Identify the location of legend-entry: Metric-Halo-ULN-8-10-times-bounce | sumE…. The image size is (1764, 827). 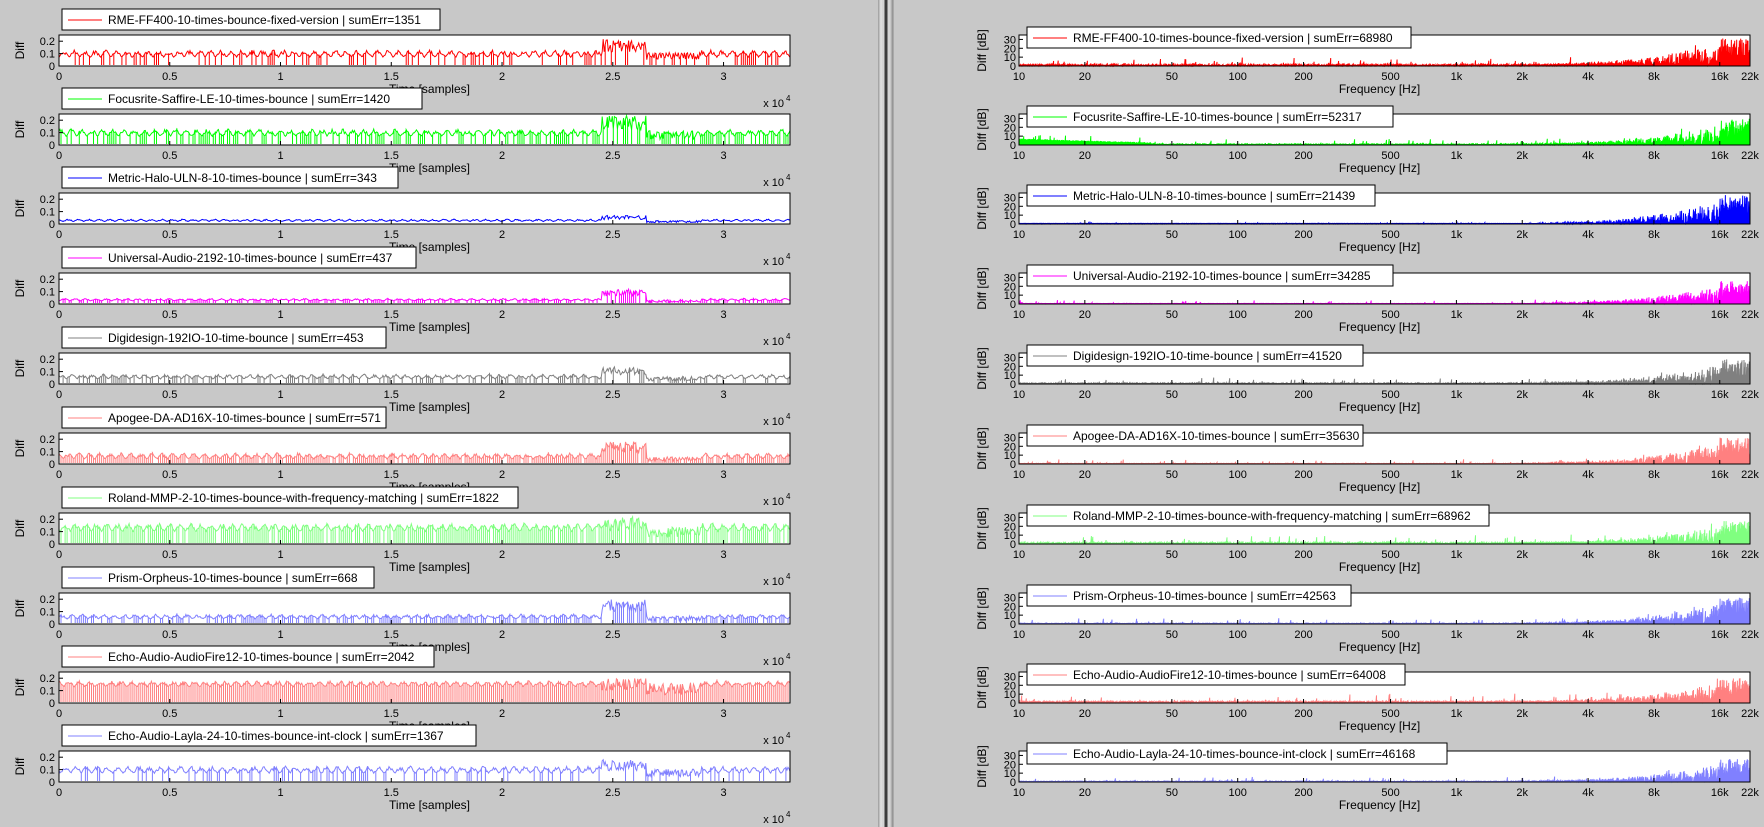
(242, 178).